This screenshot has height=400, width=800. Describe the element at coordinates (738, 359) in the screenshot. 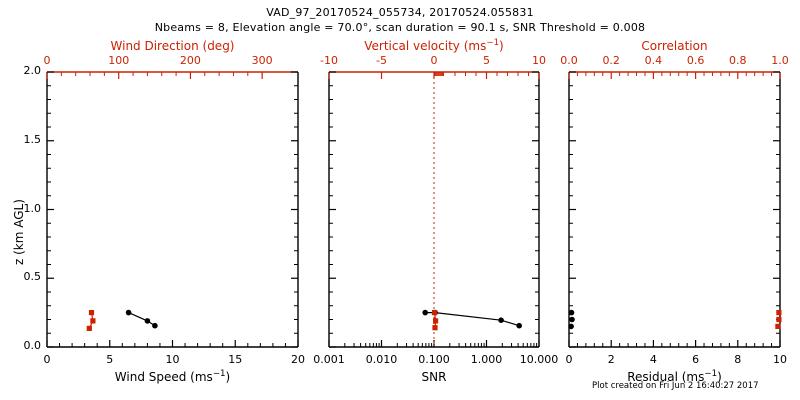

I see `panel3-xtick-label: 8` at that location.